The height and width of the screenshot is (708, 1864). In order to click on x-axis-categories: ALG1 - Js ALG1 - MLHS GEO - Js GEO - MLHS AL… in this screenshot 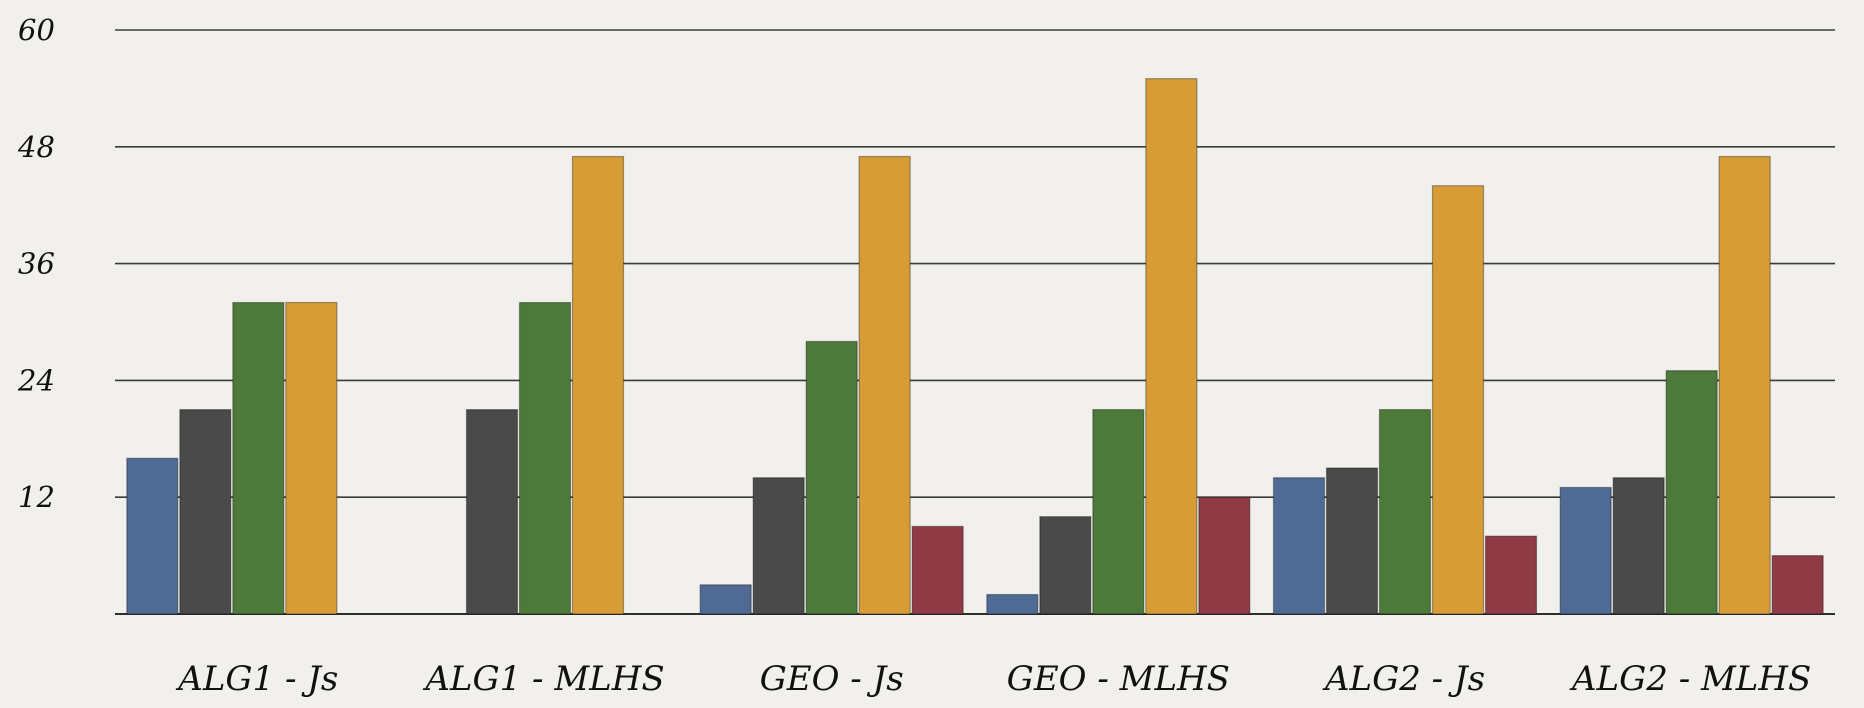, I will do `click(993, 679)`.